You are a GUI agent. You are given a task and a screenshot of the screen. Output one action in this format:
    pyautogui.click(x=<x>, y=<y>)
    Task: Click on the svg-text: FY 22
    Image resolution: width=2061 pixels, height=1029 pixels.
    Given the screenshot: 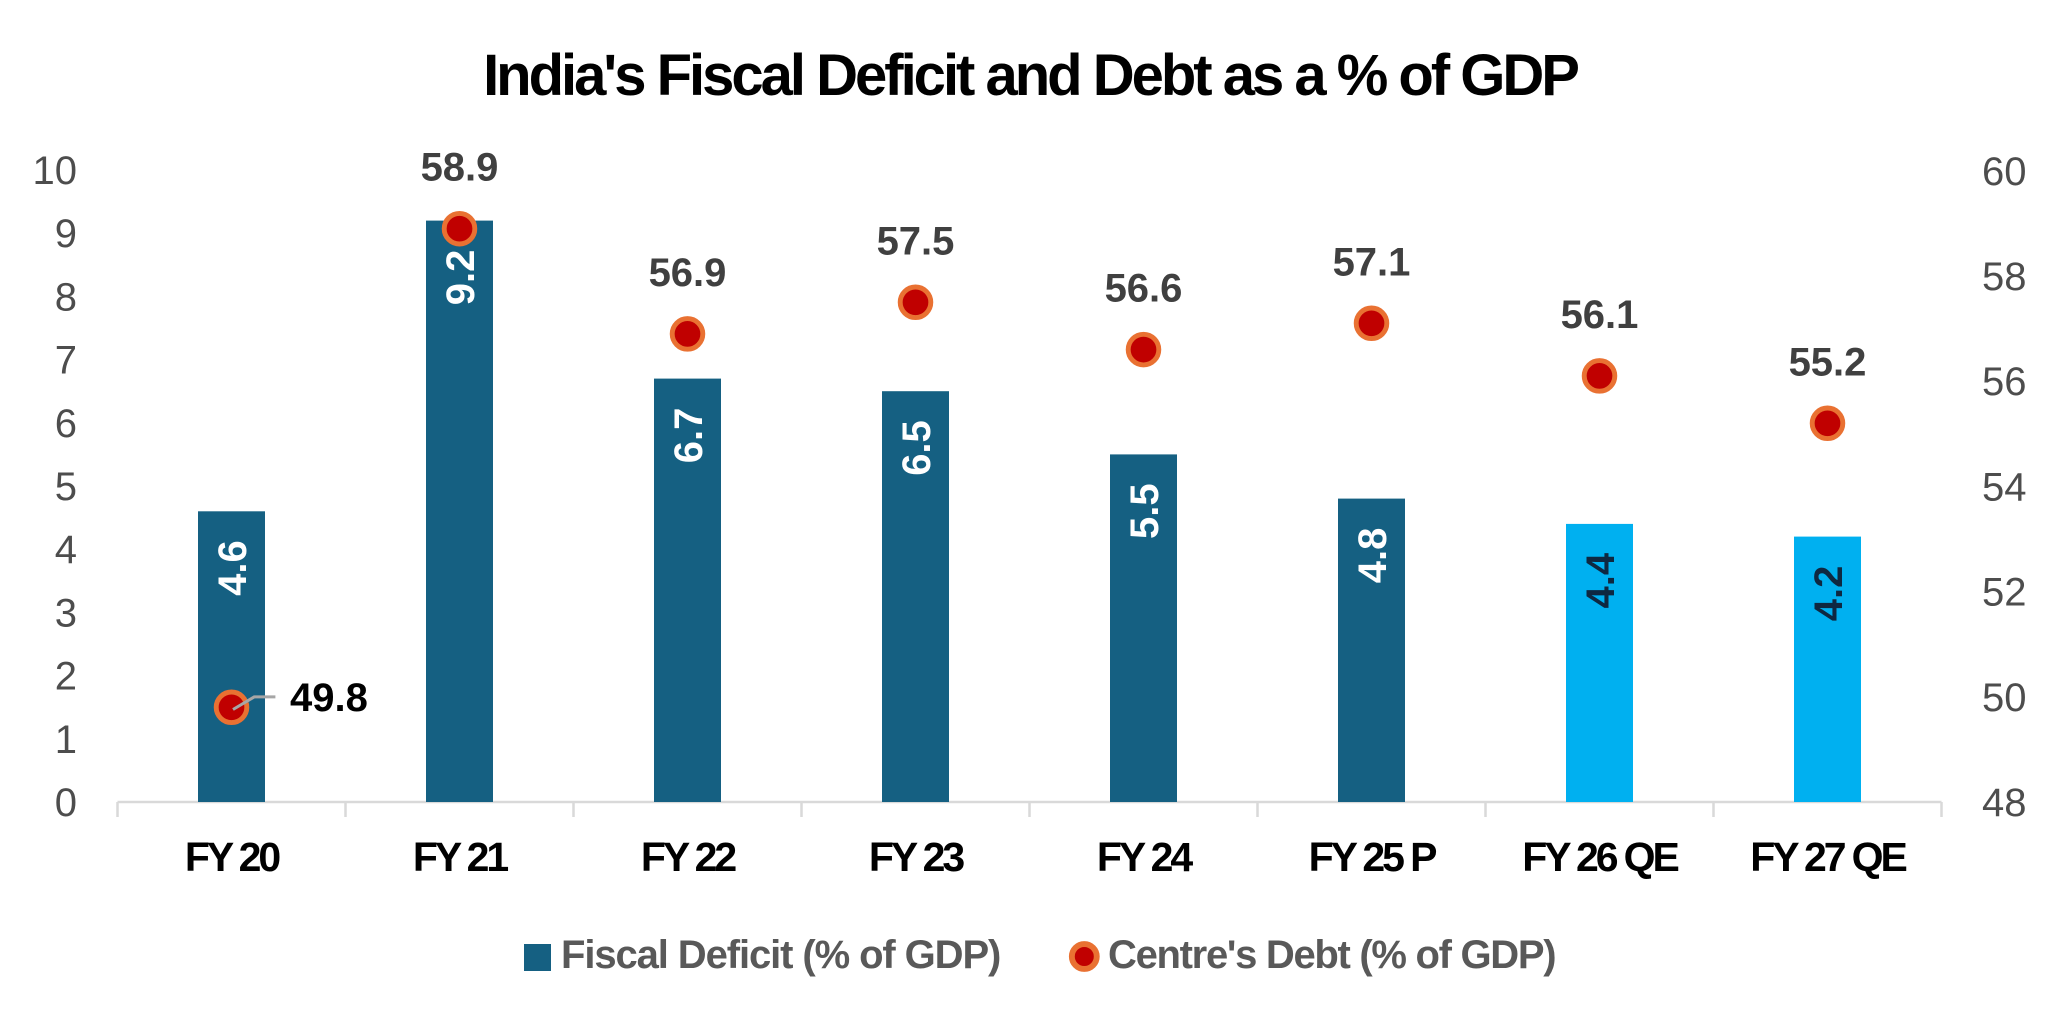 What is the action you would take?
    pyautogui.click(x=688, y=857)
    